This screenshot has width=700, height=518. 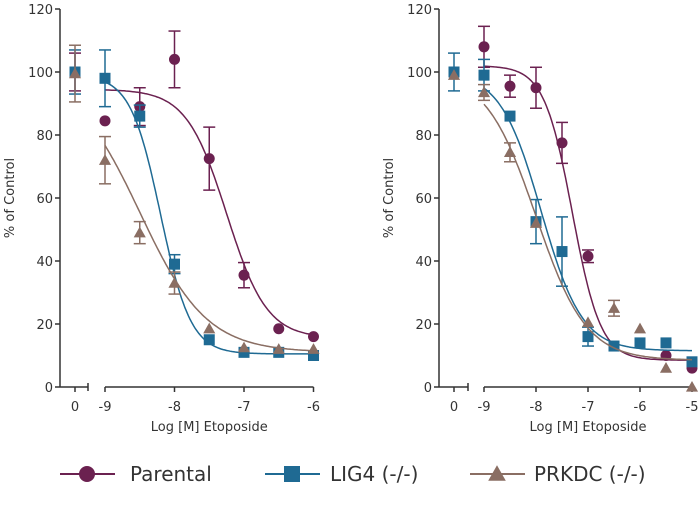 What do you see at coordinates (497, 473) in the screenshot?
I see `legend-triangle-icon` at bounding box center [497, 473].